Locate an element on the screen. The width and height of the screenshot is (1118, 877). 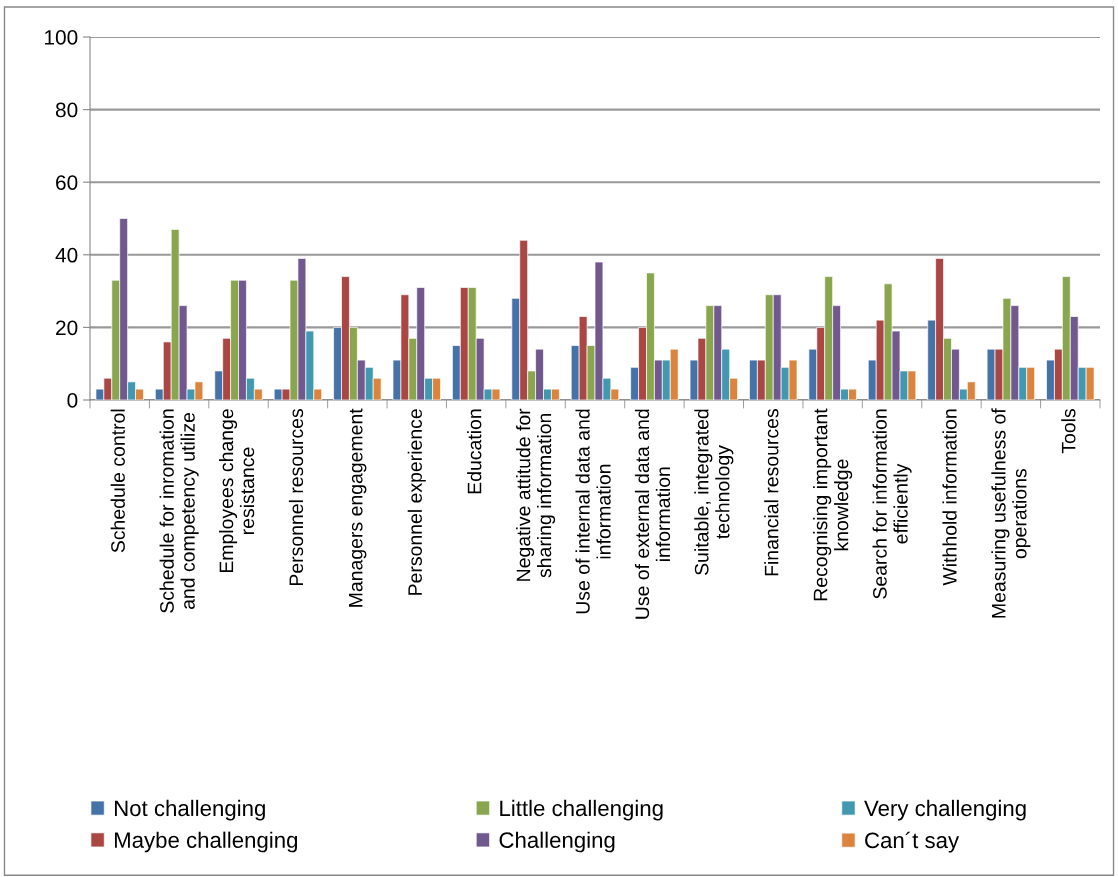
x-tick-label: Use of internal data and information is located at coordinates (593, 511).